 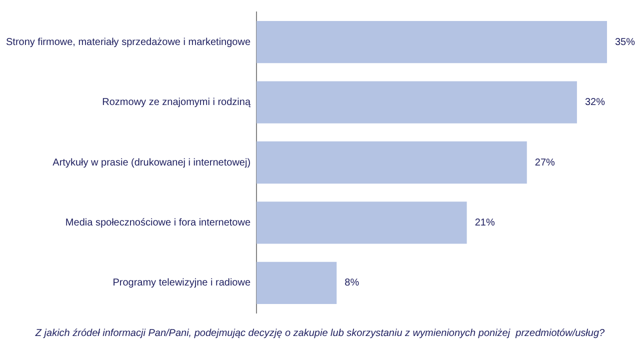 I want to click on y-tick-label: Programy telewizyjne i radiowe, so click(x=181, y=283).